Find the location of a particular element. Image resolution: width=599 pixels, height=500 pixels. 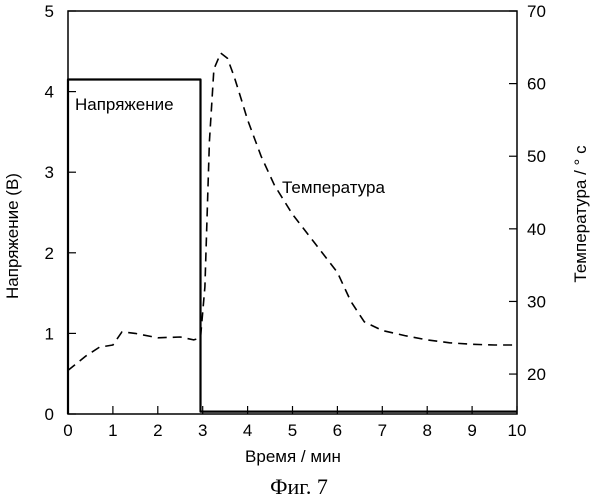

y-left-tick-label: 2 is located at coordinates (49, 253).